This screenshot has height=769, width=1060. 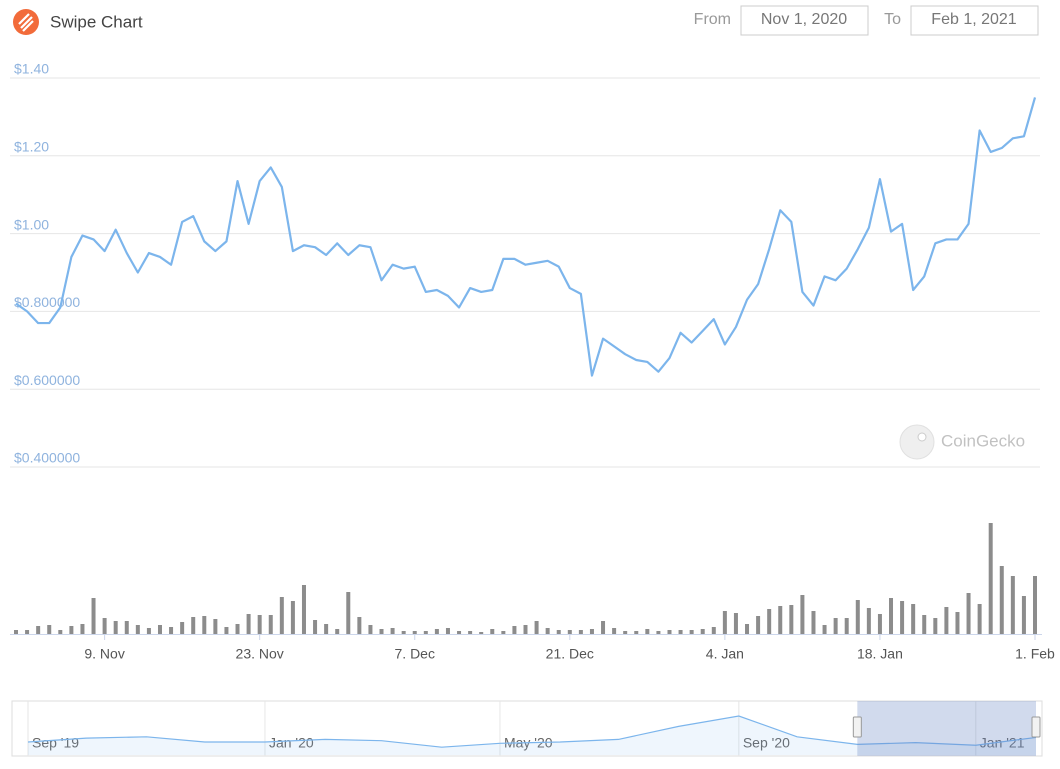 I want to click on x-tick-label: 9. Nov, so click(x=104, y=654).